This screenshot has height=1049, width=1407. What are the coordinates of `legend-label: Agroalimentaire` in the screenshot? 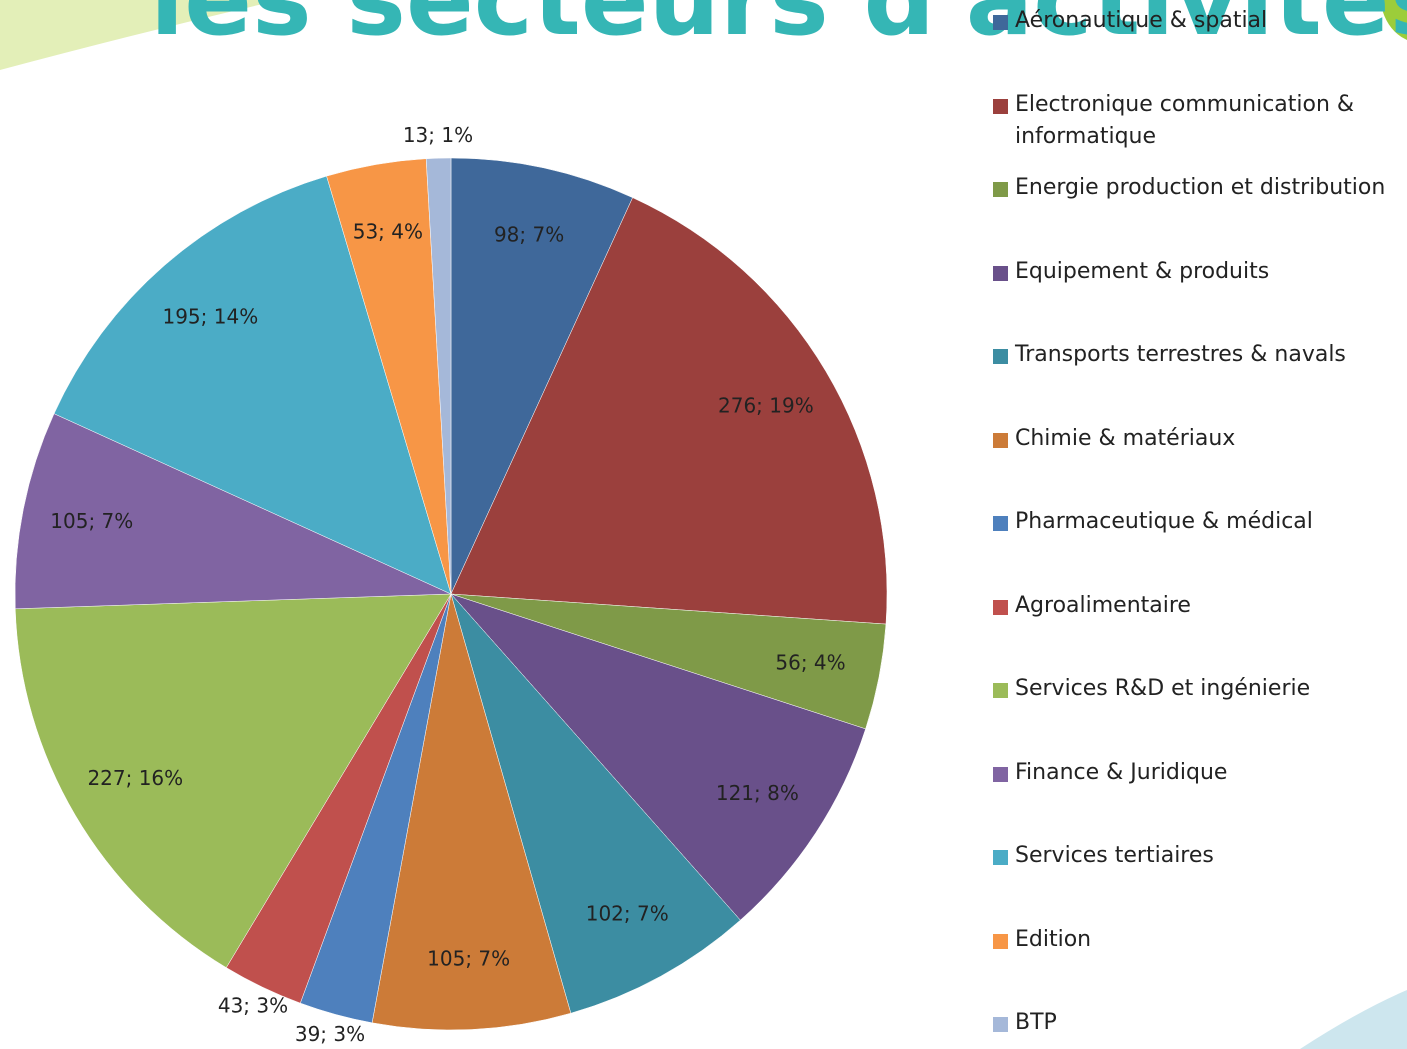 It's located at (1103, 605).